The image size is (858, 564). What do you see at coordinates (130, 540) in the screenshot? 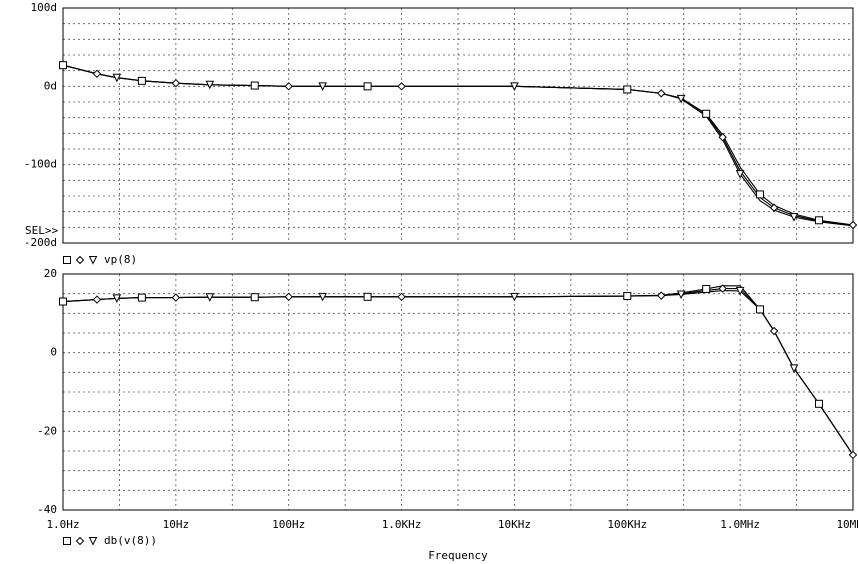
I see `legend-label: db(v(8))` at bounding box center [130, 540].